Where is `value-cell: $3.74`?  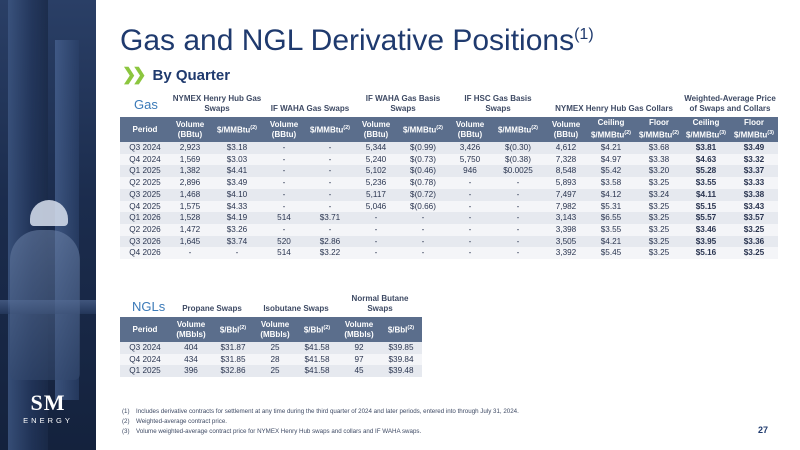
value-cell: $3.74 is located at coordinates (237, 241).